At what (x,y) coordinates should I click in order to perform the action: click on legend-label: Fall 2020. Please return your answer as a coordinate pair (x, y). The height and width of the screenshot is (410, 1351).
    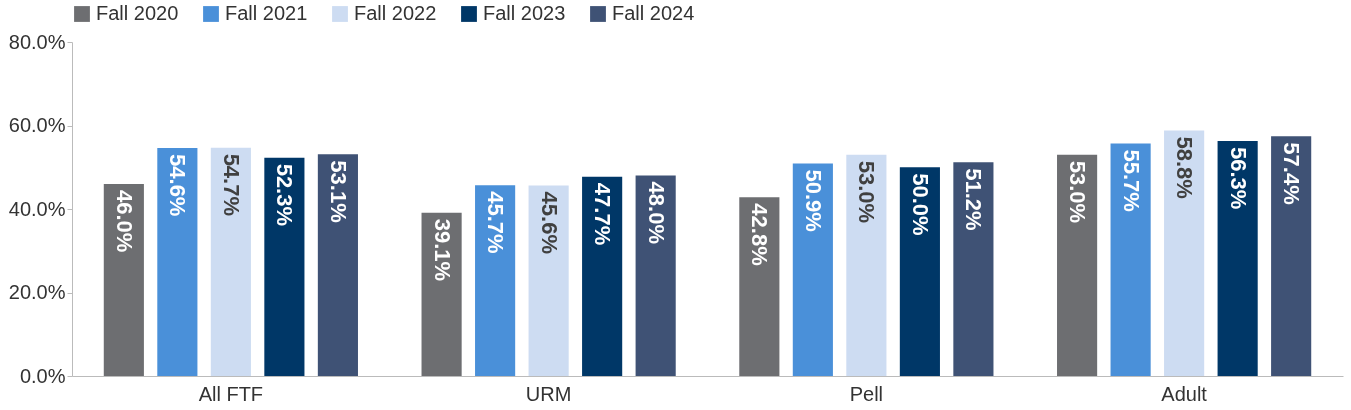
    Looking at the image, I should click on (137, 13).